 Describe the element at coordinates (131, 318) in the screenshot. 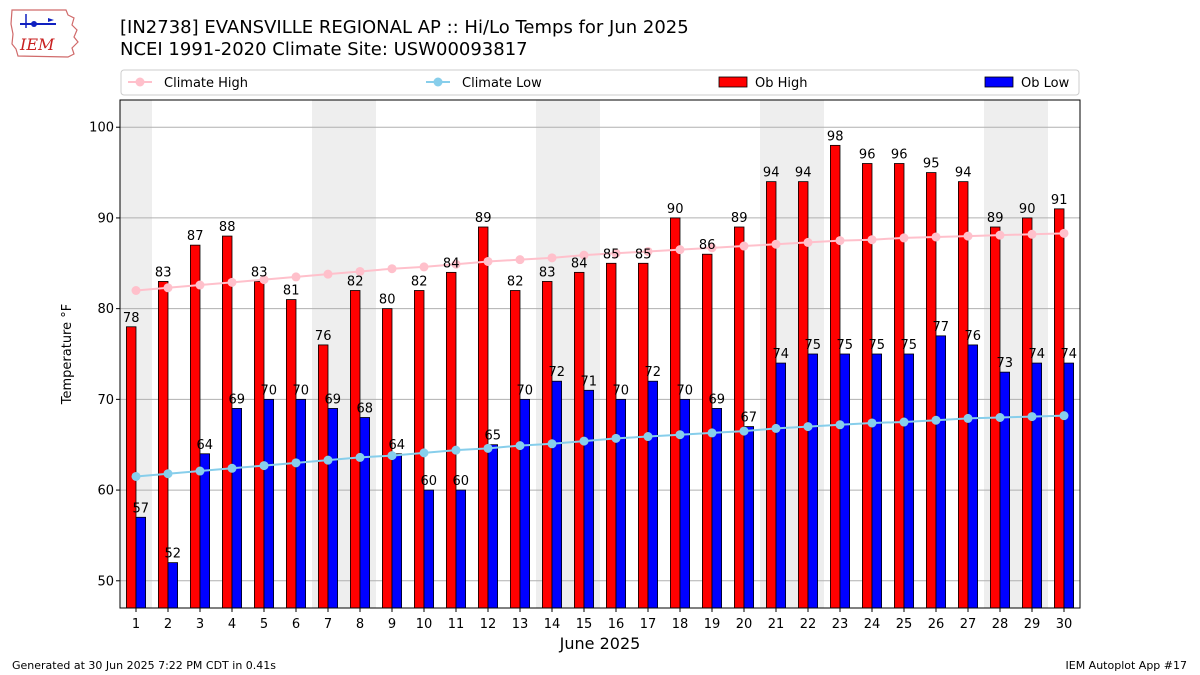

I see `ob-high-value-label: 78` at that location.